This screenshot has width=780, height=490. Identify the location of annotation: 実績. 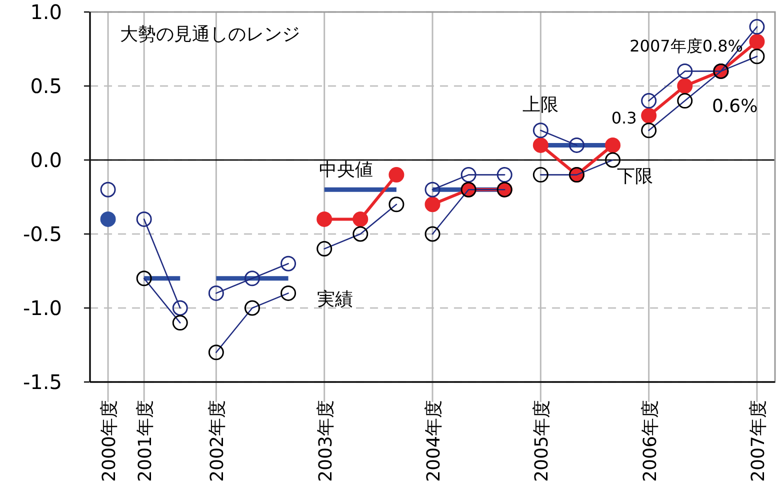
(335, 299).